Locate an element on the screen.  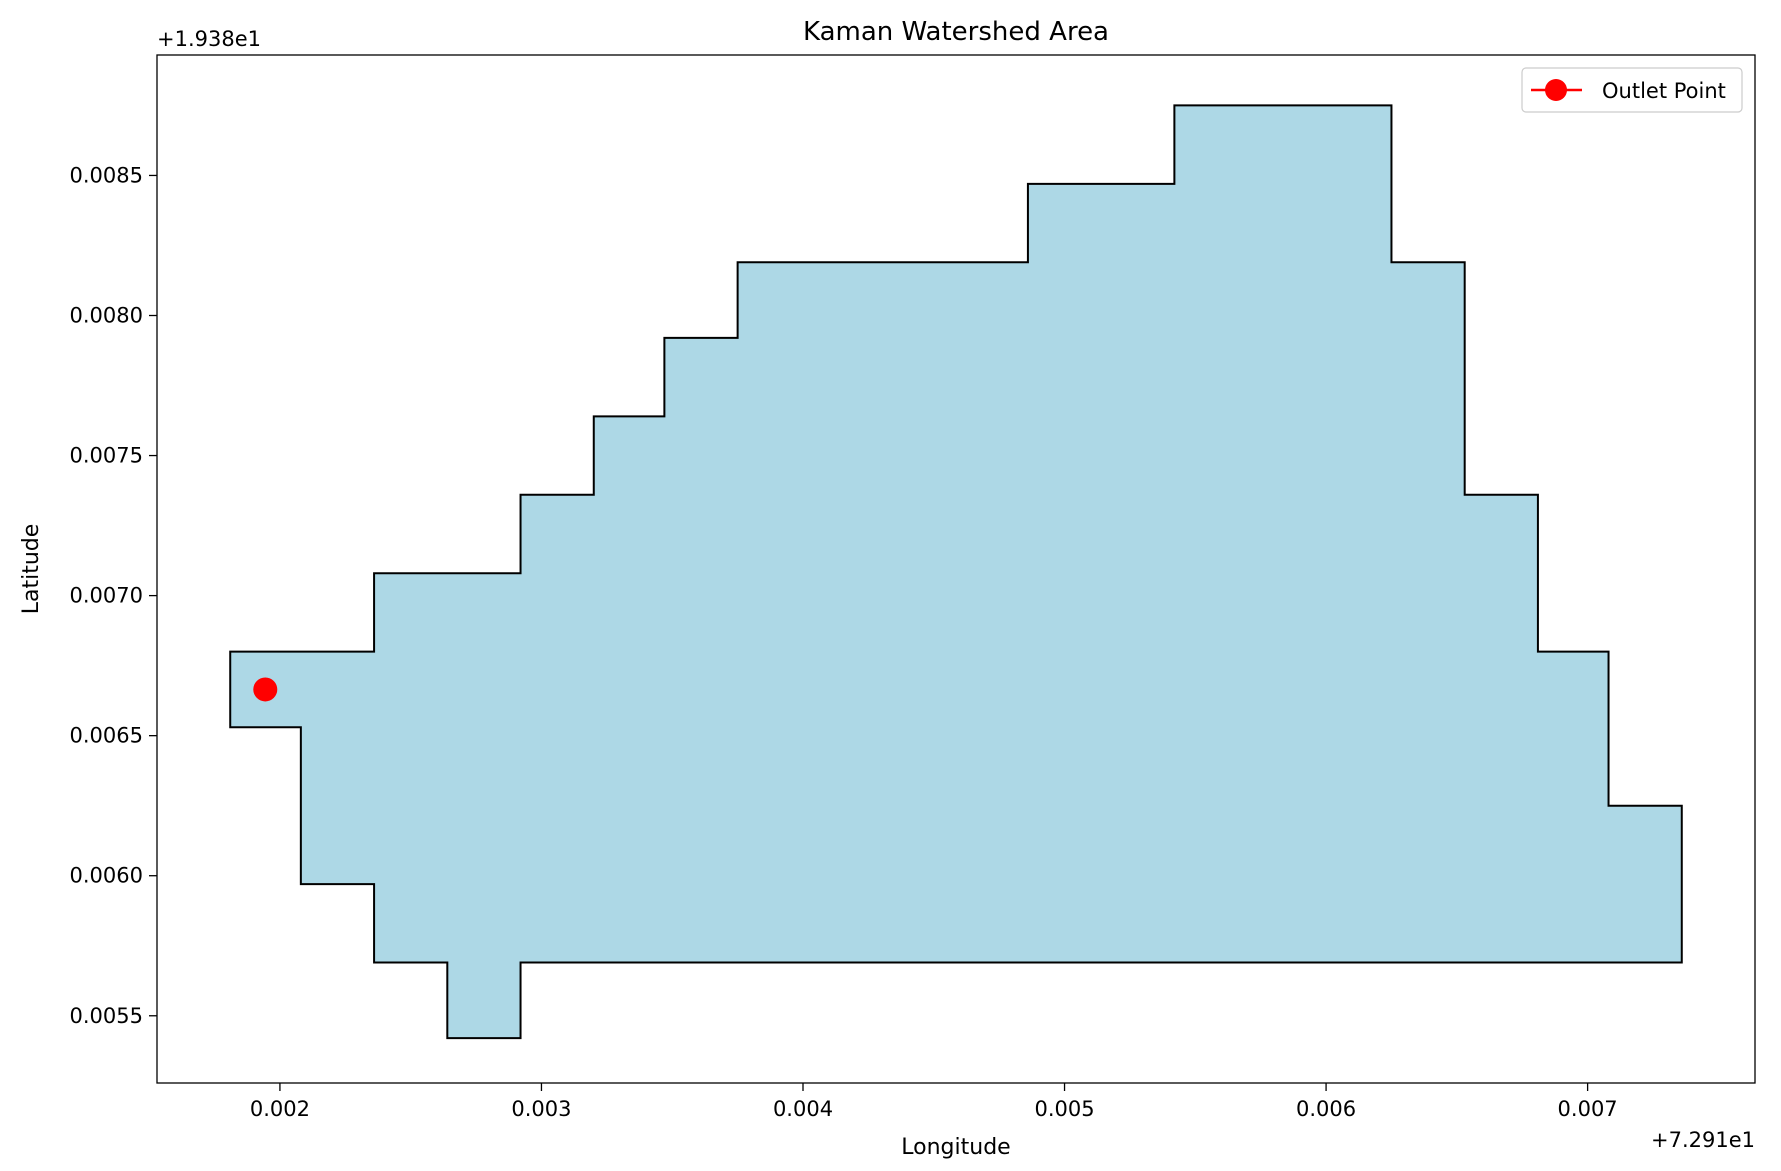
y-tick-label: 0.0085 is located at coordinates (106, 175).